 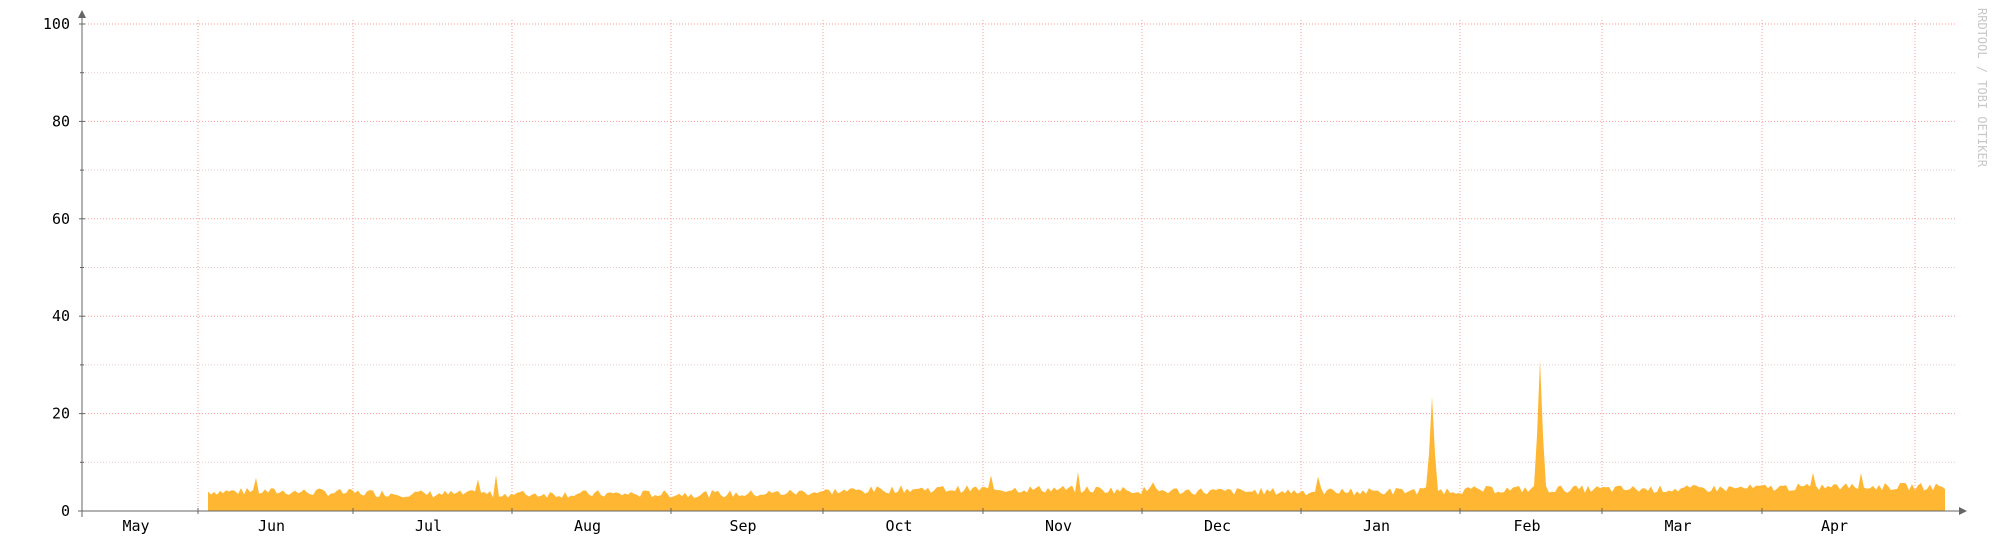 What do you see at coordinates (587, 526) in the screenshot?
I see `x-tick-label: Aug` at bounding box center [587, 526].